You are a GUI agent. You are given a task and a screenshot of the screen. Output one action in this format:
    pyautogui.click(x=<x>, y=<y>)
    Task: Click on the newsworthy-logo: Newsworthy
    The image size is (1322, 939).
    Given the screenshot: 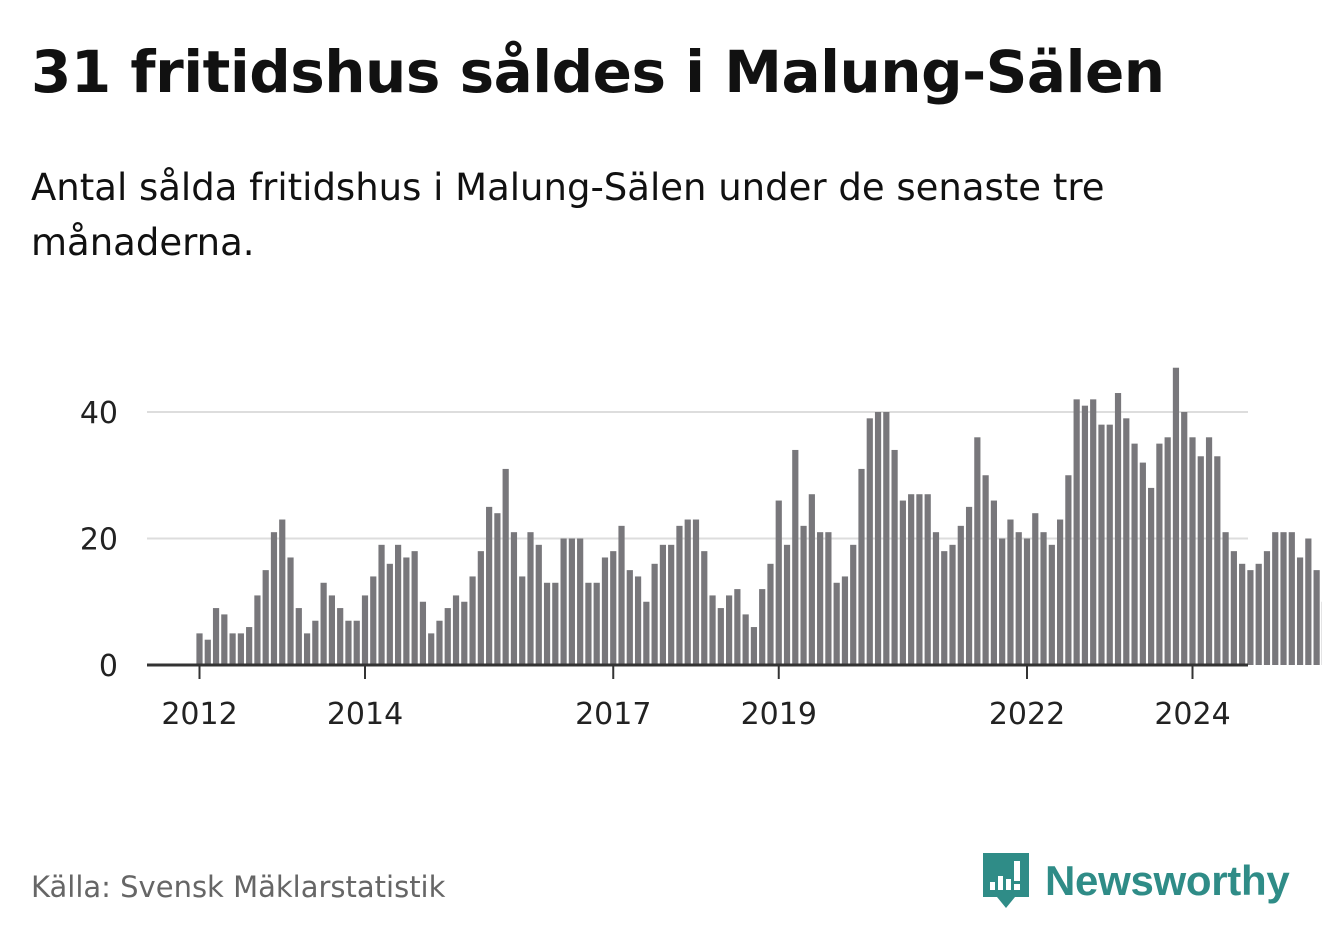 What is the action you would take?
    pyautogui.click(x=1135, y=881)
    